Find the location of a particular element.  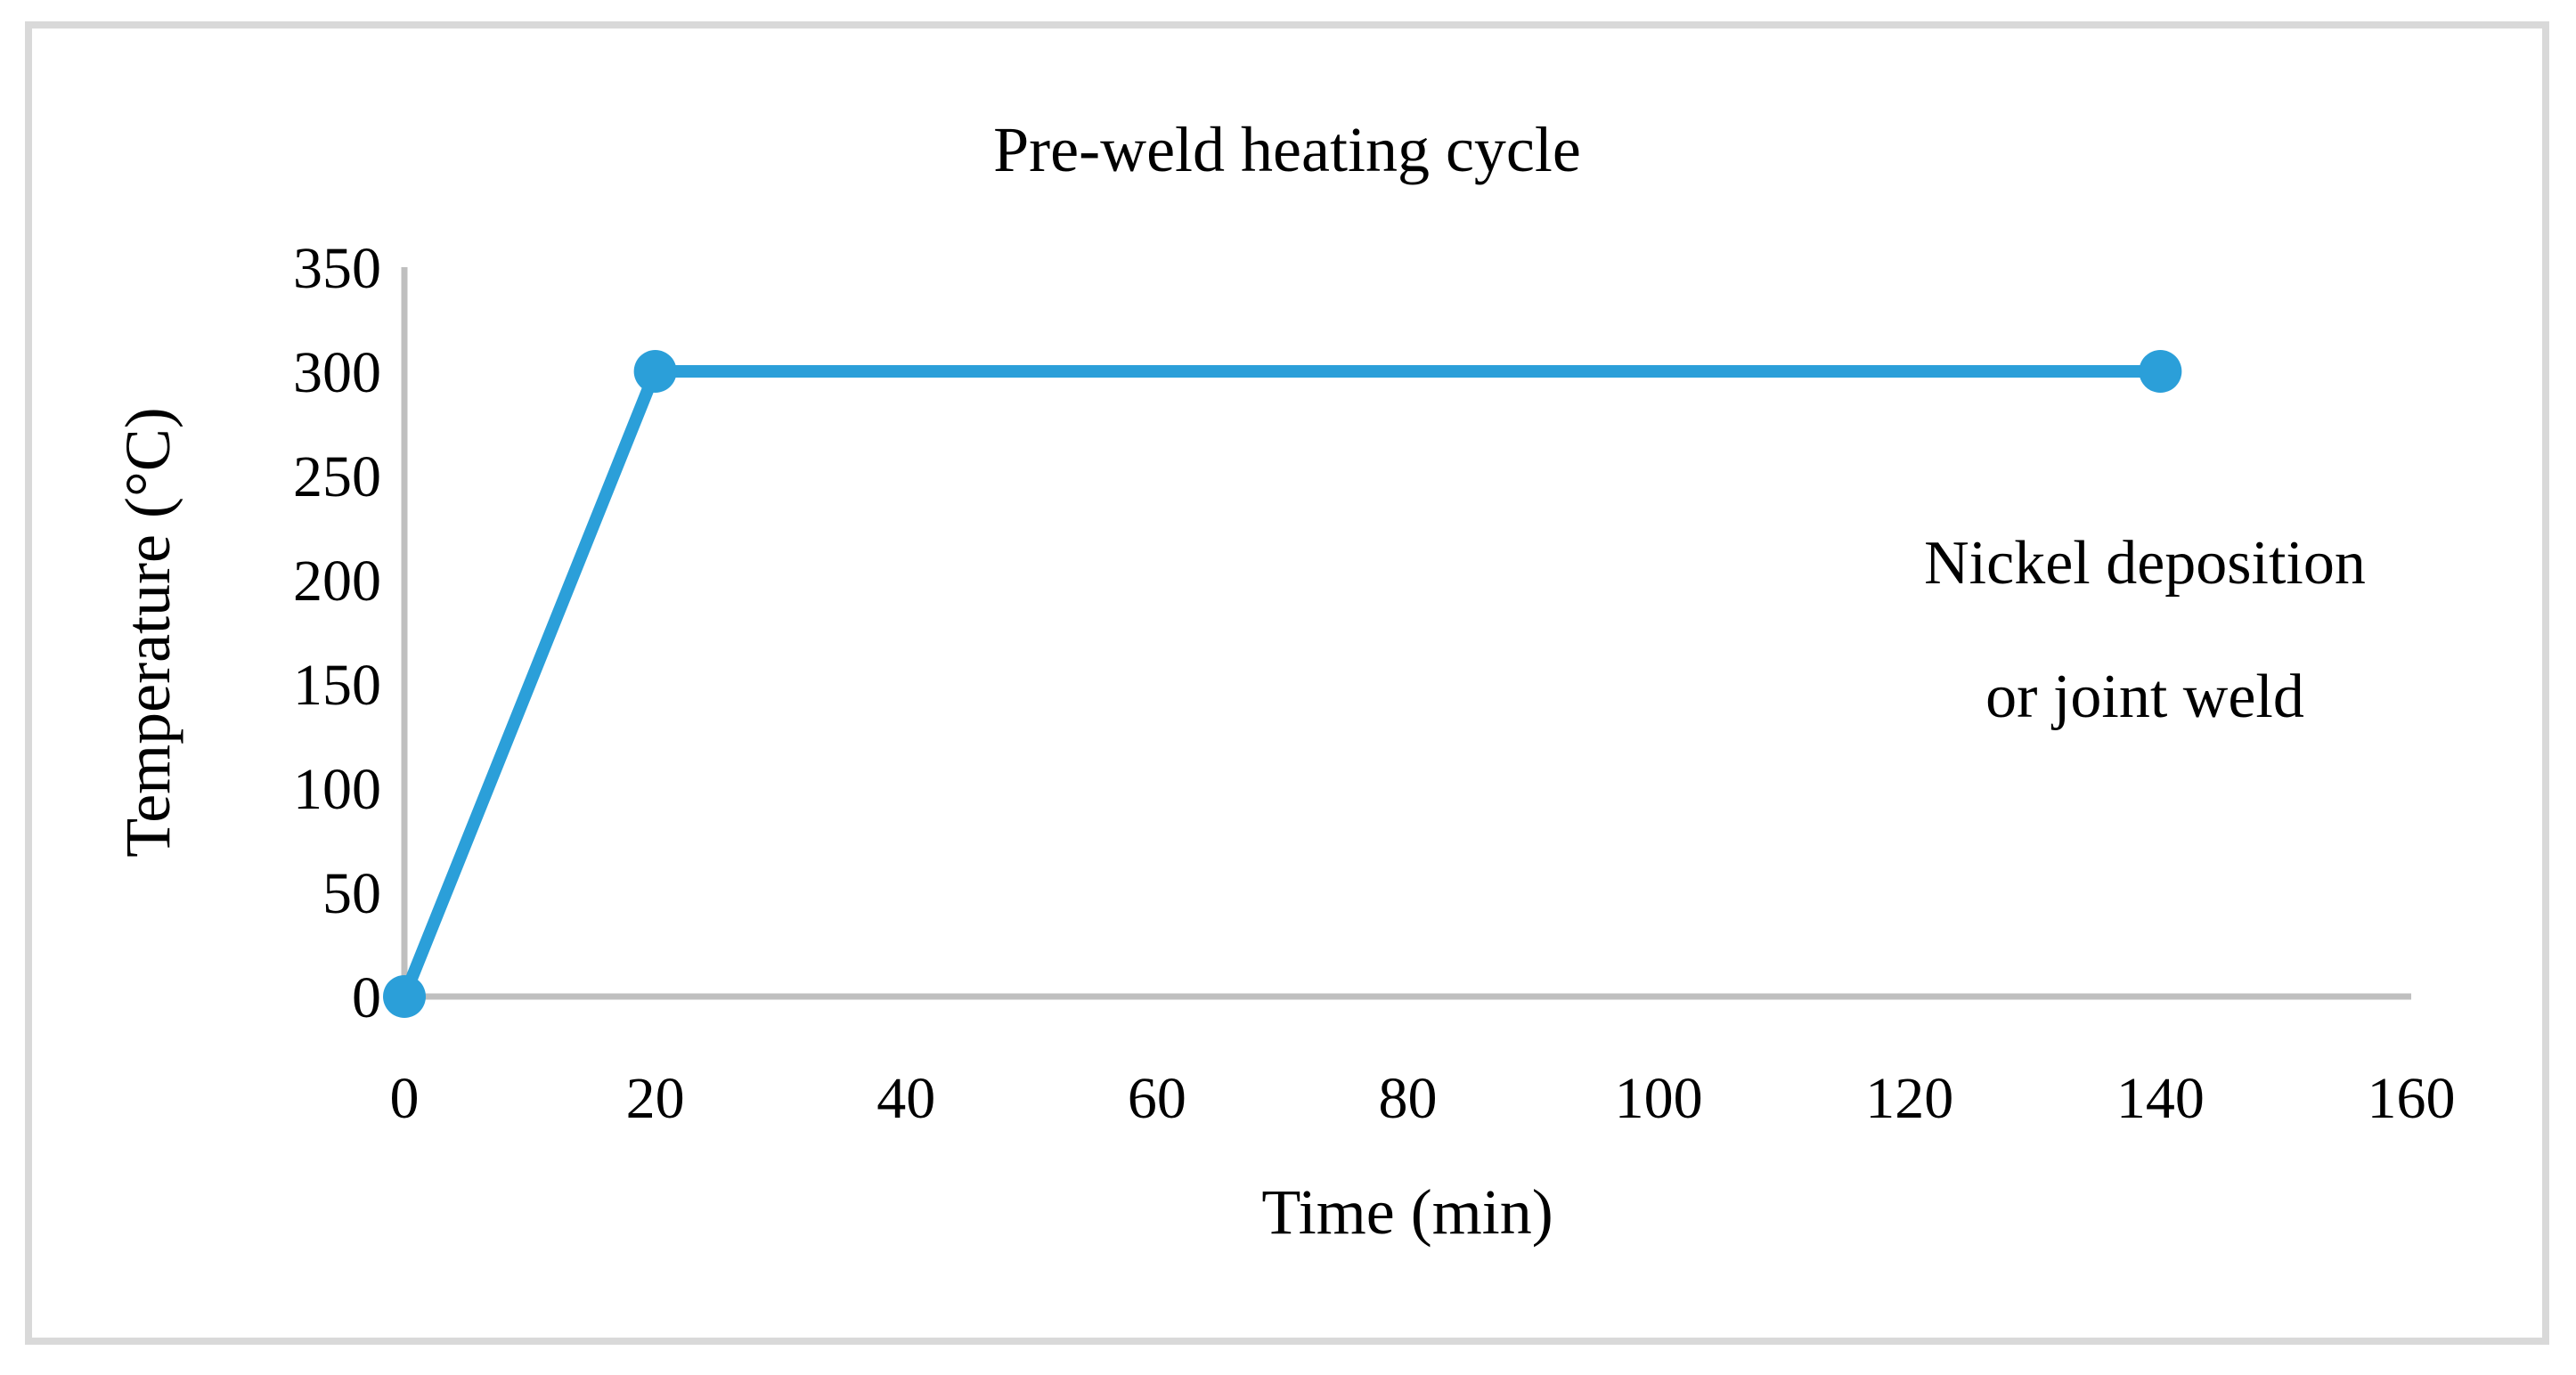

y-tick-label: 350 is located at coordinates (337, 268).